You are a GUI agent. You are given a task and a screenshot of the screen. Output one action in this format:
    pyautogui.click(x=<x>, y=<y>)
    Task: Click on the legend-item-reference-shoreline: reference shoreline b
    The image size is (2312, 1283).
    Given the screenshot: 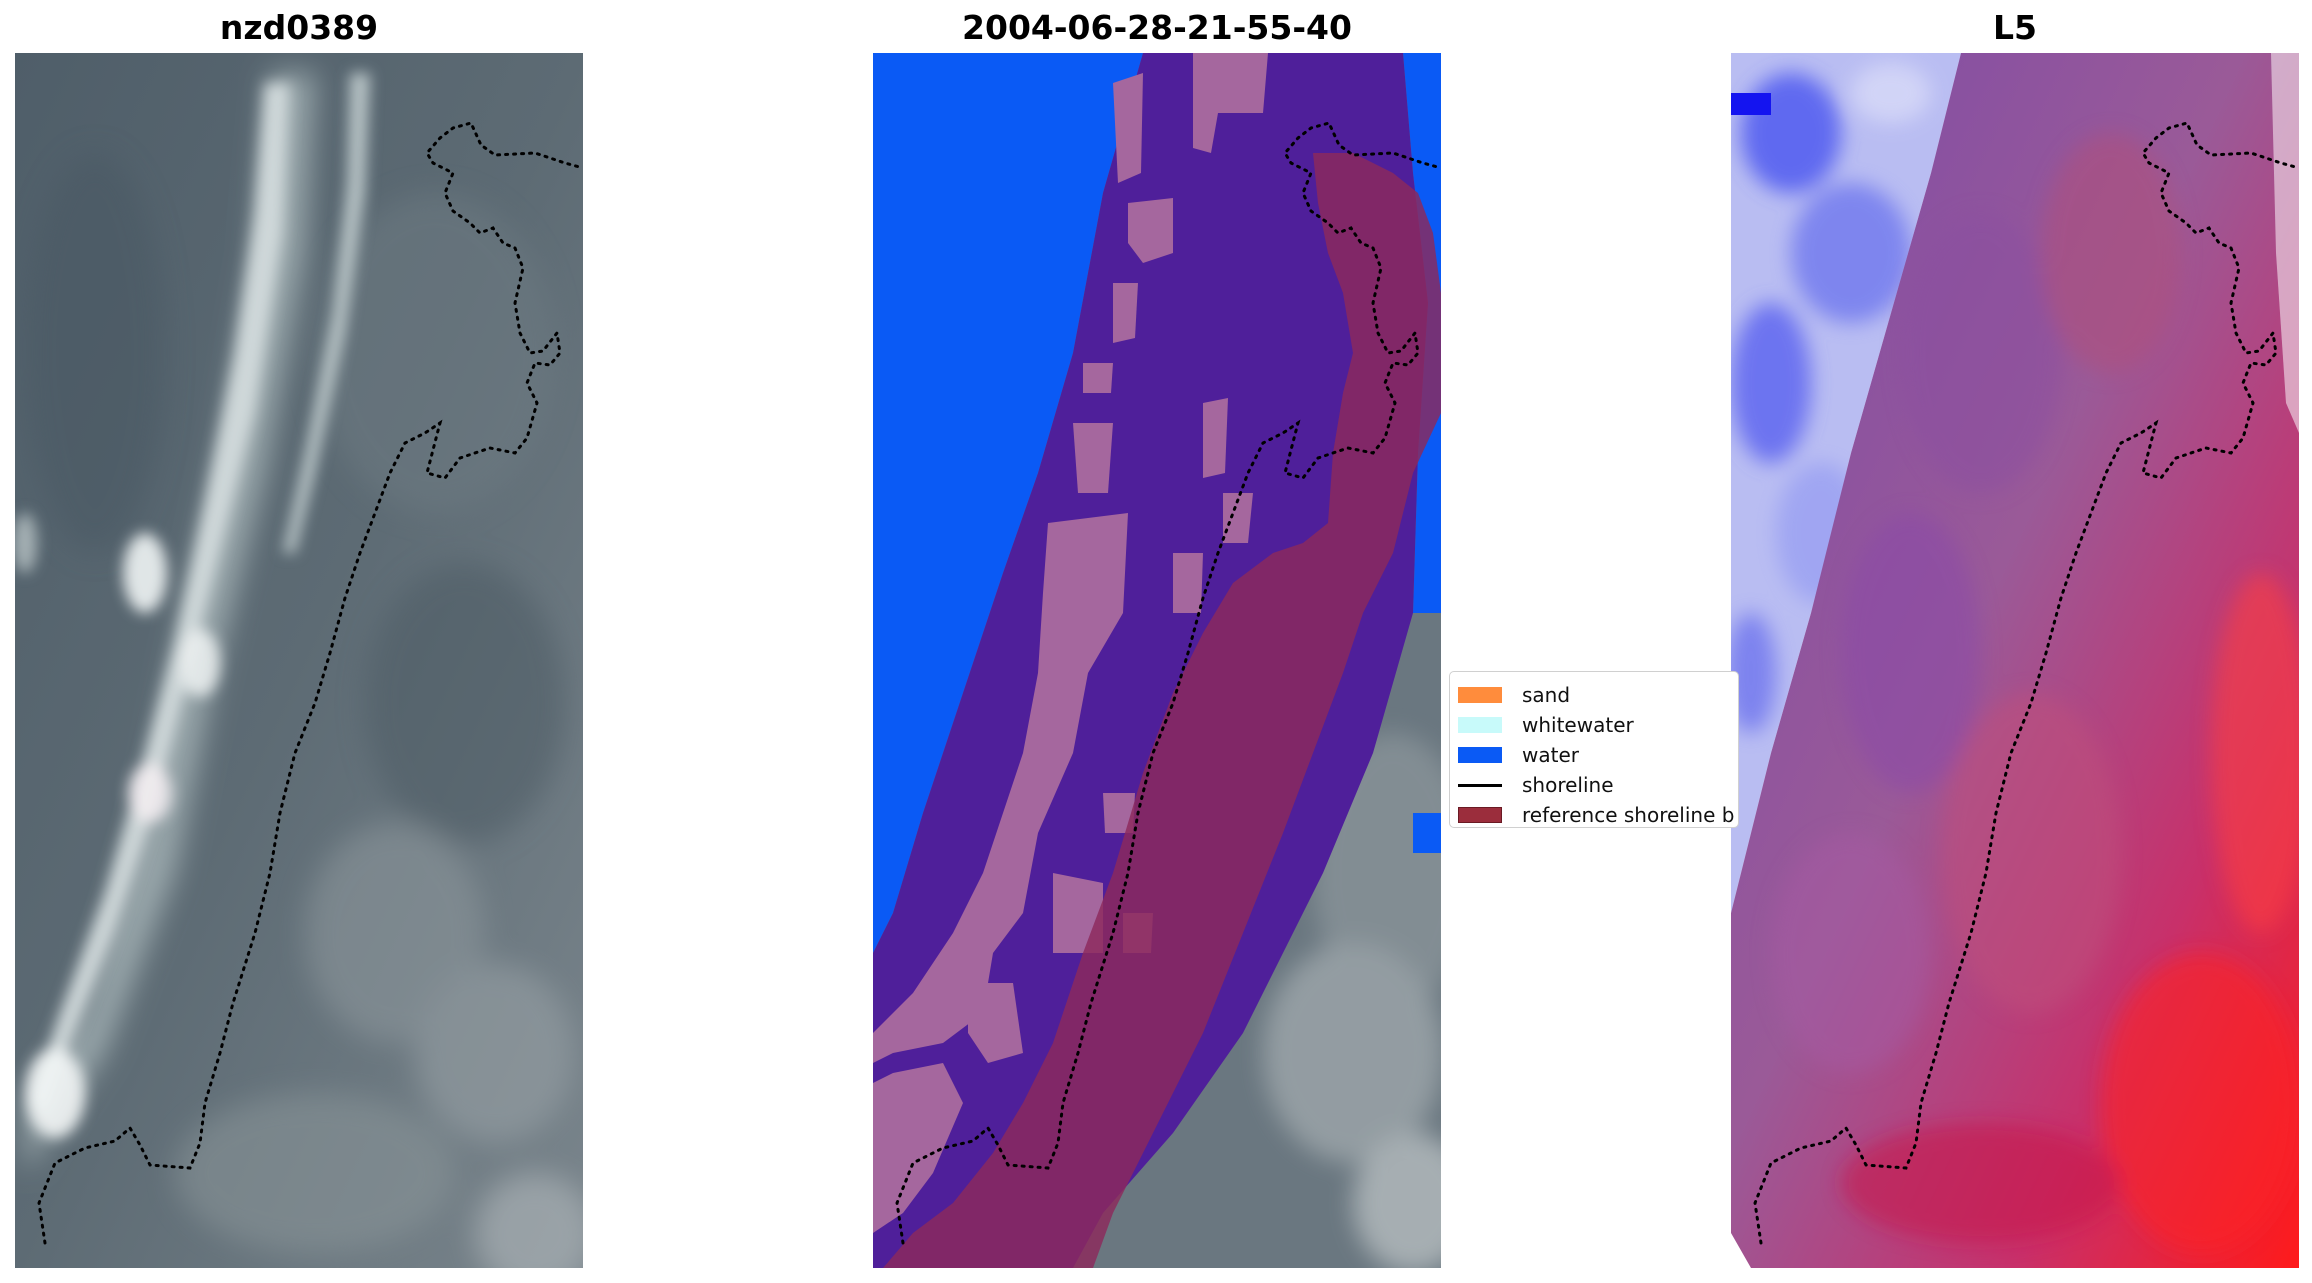 What is the action you would take?
    pyautogui.click(x=1596, y=814)
    